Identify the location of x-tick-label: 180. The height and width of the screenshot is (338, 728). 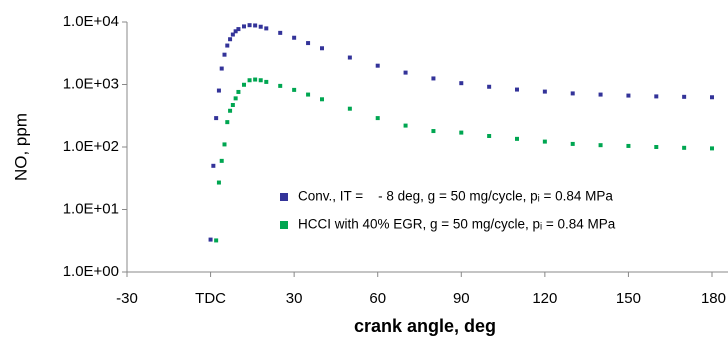
(713, 298).